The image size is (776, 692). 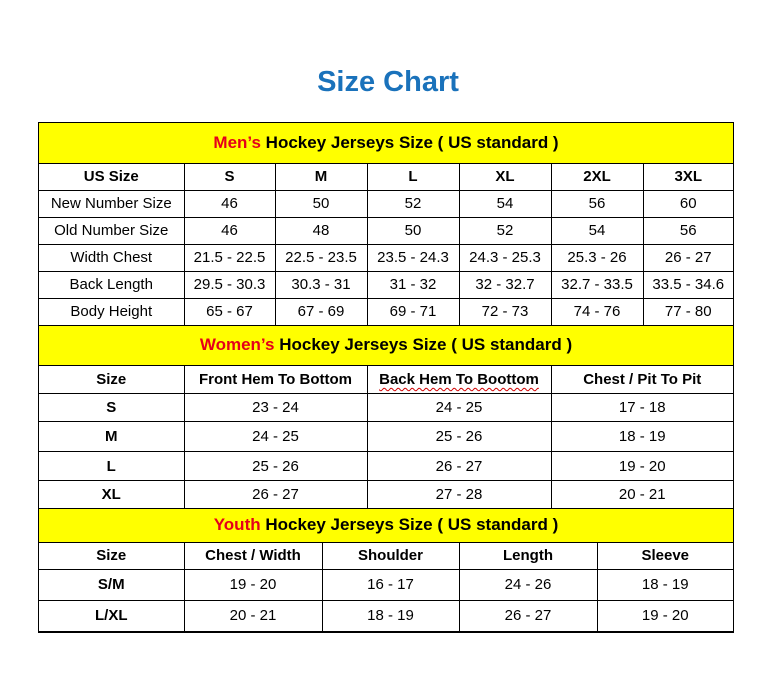 I want to click on mens-cell: 67 - 69, so click(x=321, y=311).